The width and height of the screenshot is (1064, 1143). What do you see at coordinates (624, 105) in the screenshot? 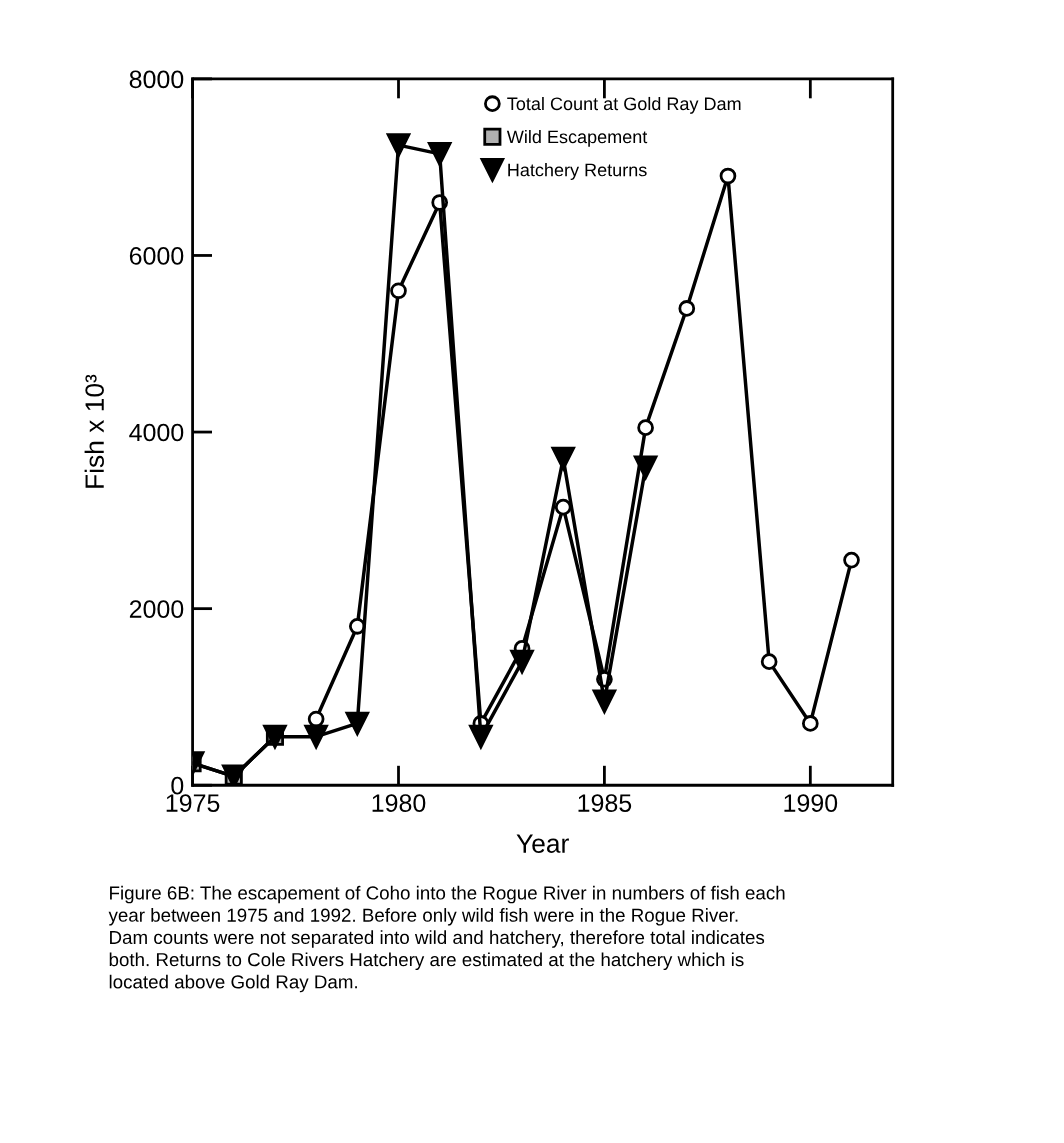
I see `legend-label: Total Count at Gold Ray Dam` at bounding box center [624, 105].